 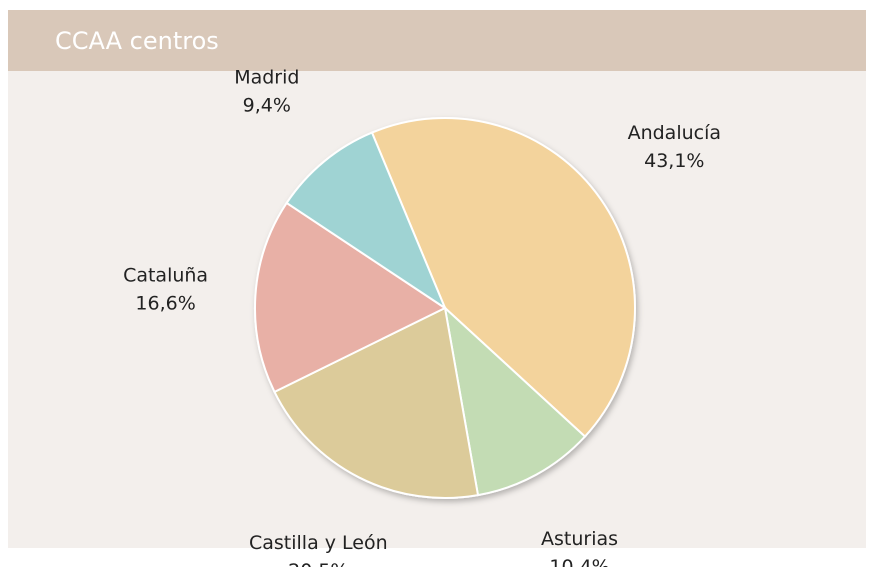 I want to click on slice-value-label: 9,4%, so click(x=267, y=106).